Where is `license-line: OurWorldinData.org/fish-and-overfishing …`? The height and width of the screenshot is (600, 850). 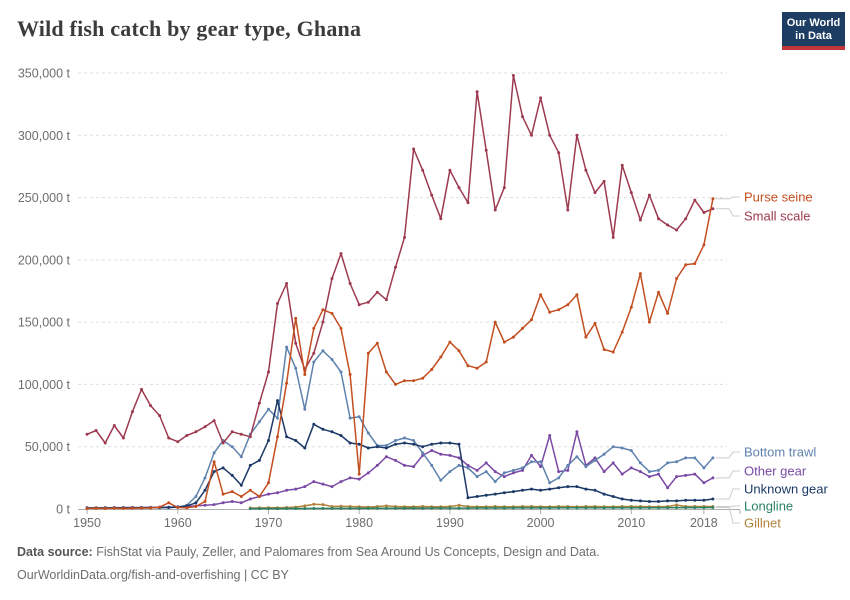 license-line: OurWorldinData.org/fish-and-overfishing … is located at coordinates (153, 575).